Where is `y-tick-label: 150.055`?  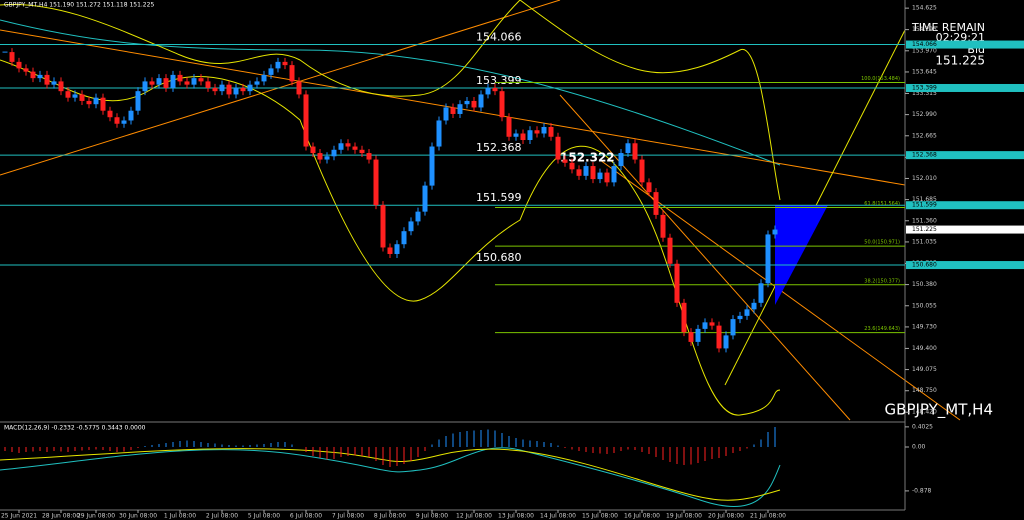 y-tick-label: 150.055 is located at coordinates (924, 305).